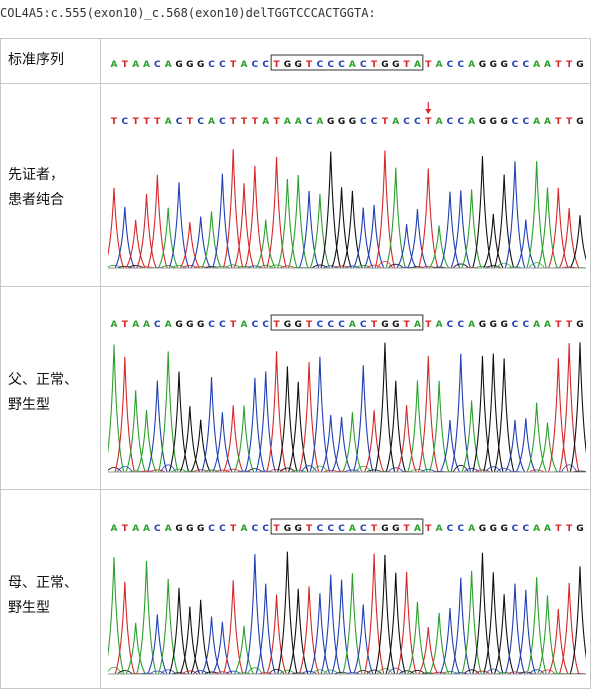 Image resolution: width=591 pixels, height=689 pixels. Describe the element at coordinates (347, 62) in the screenshot. I see `deletion-box` at that location.